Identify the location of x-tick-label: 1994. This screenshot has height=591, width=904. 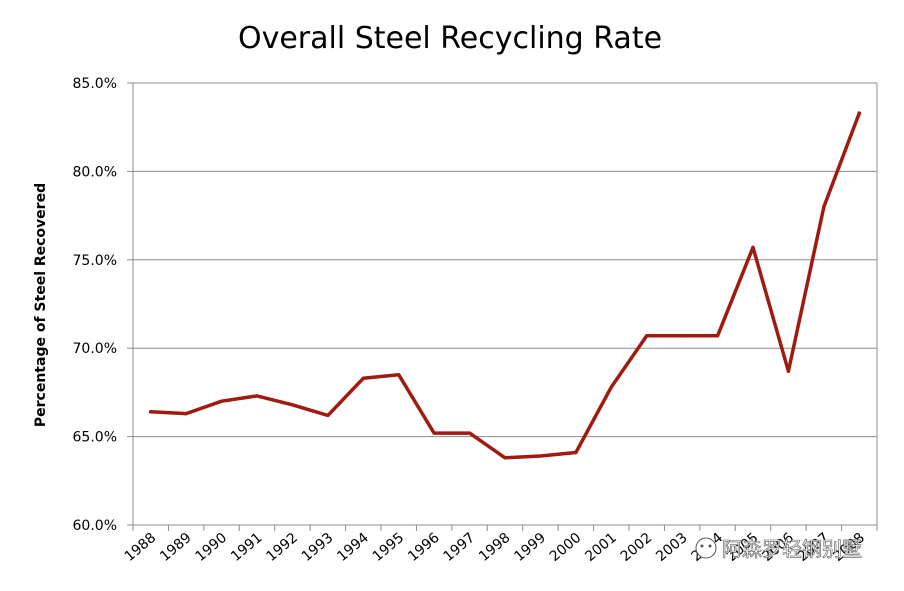
(353, 547).